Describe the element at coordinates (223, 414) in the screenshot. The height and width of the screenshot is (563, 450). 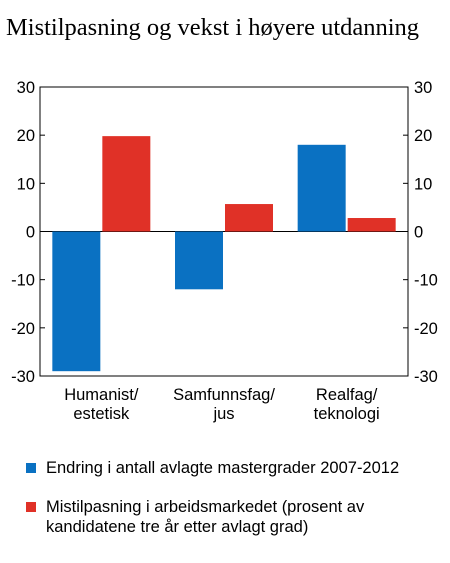
I see `category-label: jus` at that location.